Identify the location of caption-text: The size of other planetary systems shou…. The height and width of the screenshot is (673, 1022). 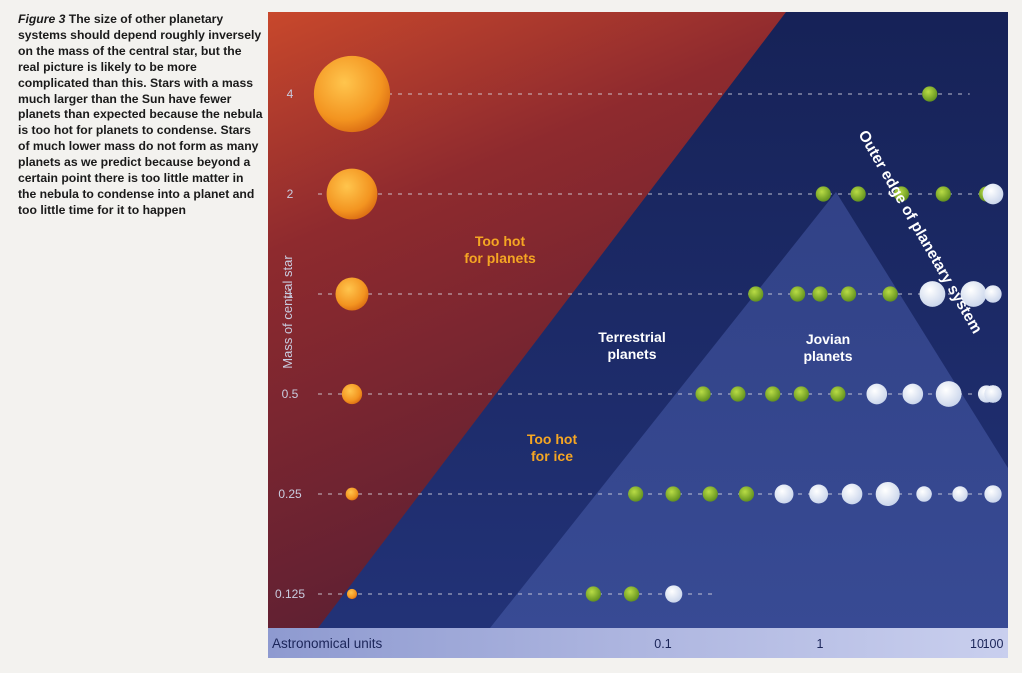
(140, 114).